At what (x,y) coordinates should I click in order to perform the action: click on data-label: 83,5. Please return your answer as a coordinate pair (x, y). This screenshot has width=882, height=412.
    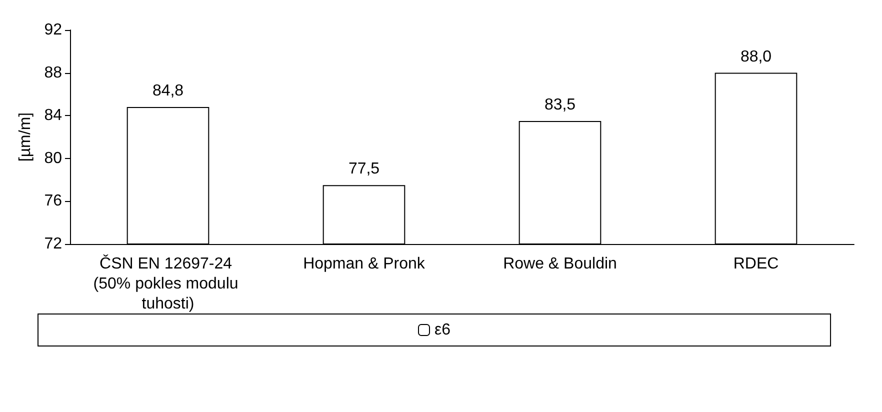
    Looking at the image, I should click on (560, 105).